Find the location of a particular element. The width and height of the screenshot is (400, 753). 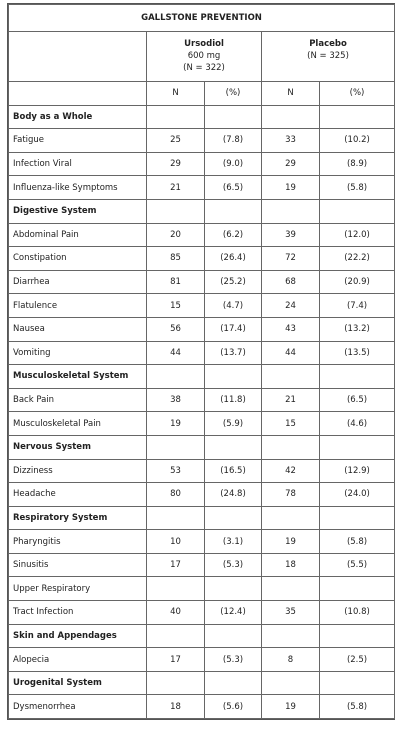

row-label: Abdominal Pain is located at coordinates (77, 235).